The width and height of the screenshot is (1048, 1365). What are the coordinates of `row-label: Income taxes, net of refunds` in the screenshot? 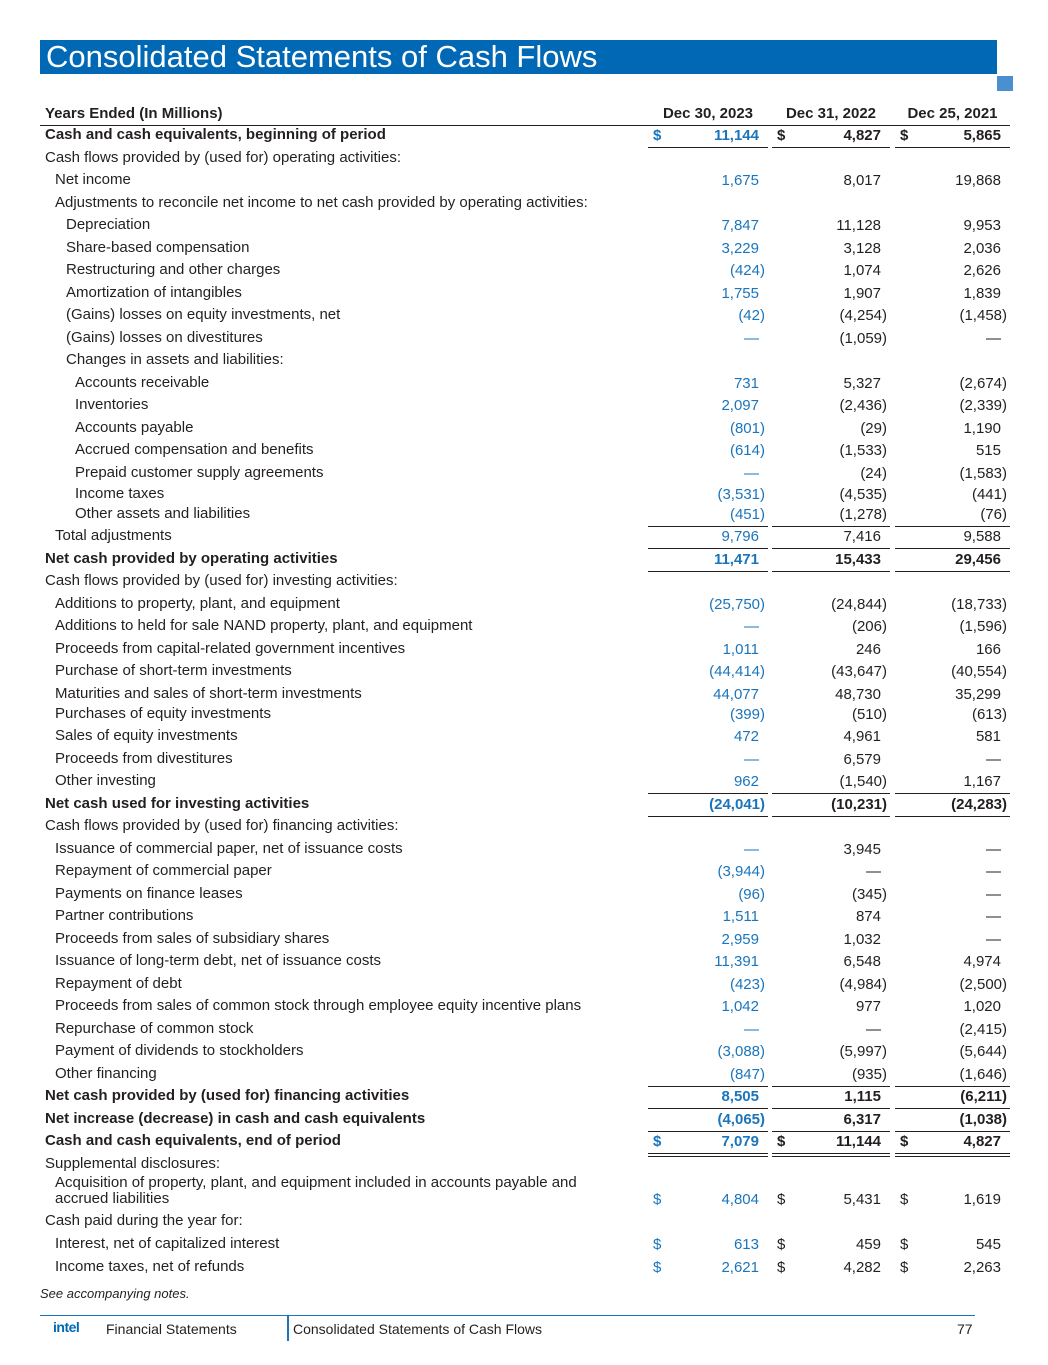 It's located at (150, 1266).